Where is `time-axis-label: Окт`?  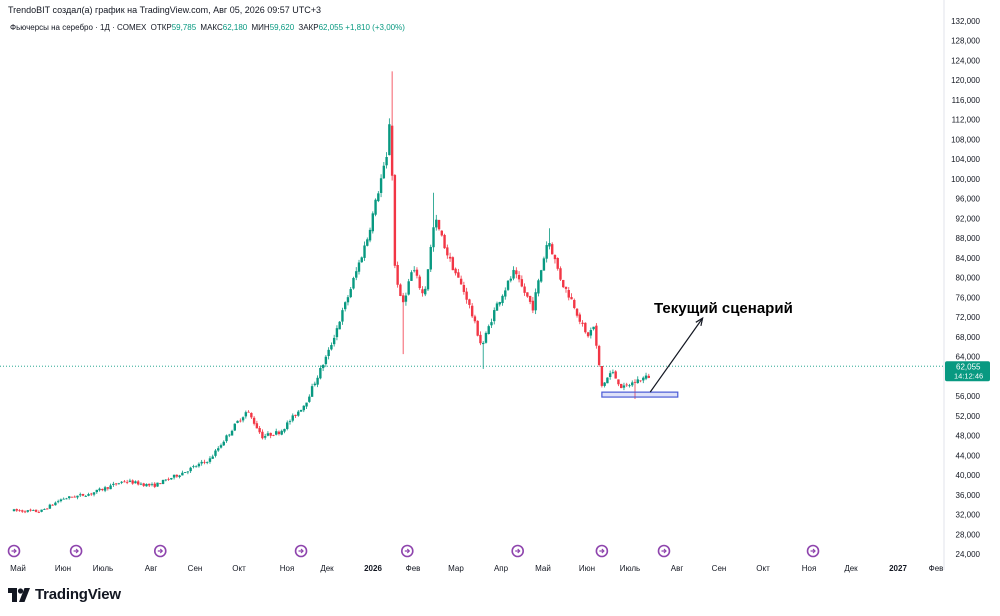 time-axis-label: Окт is located at coordinates (239, 568).